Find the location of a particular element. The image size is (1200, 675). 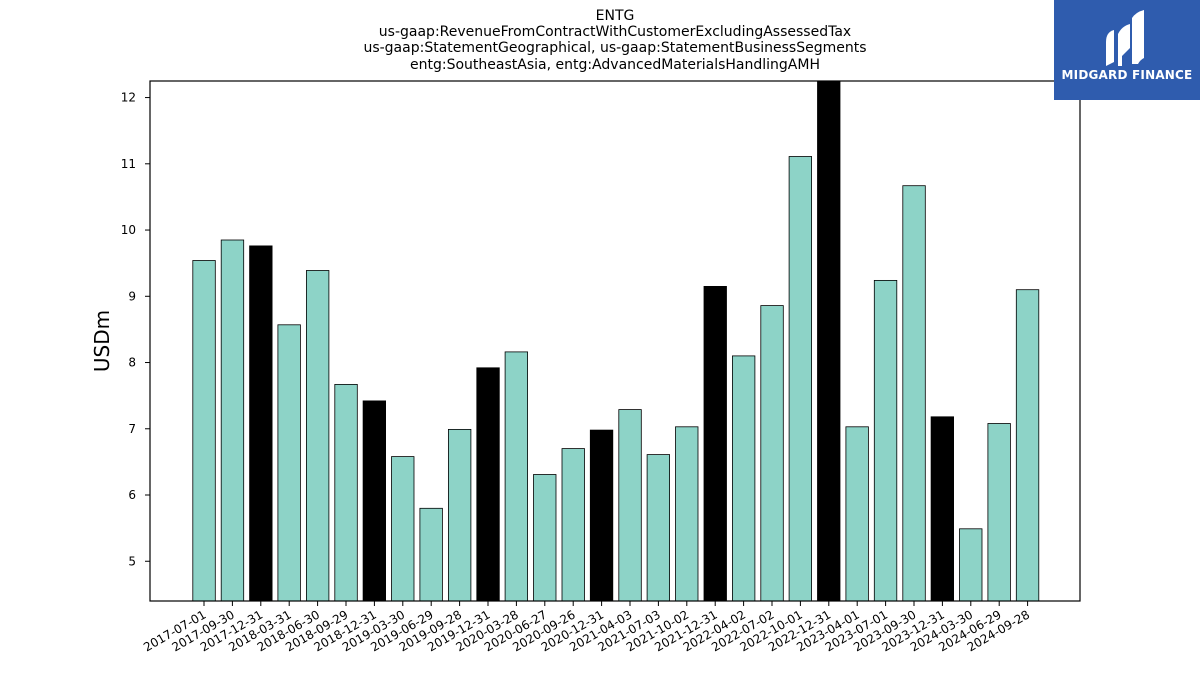

y-tick-label: 9 is located at coordinates (132, 296).